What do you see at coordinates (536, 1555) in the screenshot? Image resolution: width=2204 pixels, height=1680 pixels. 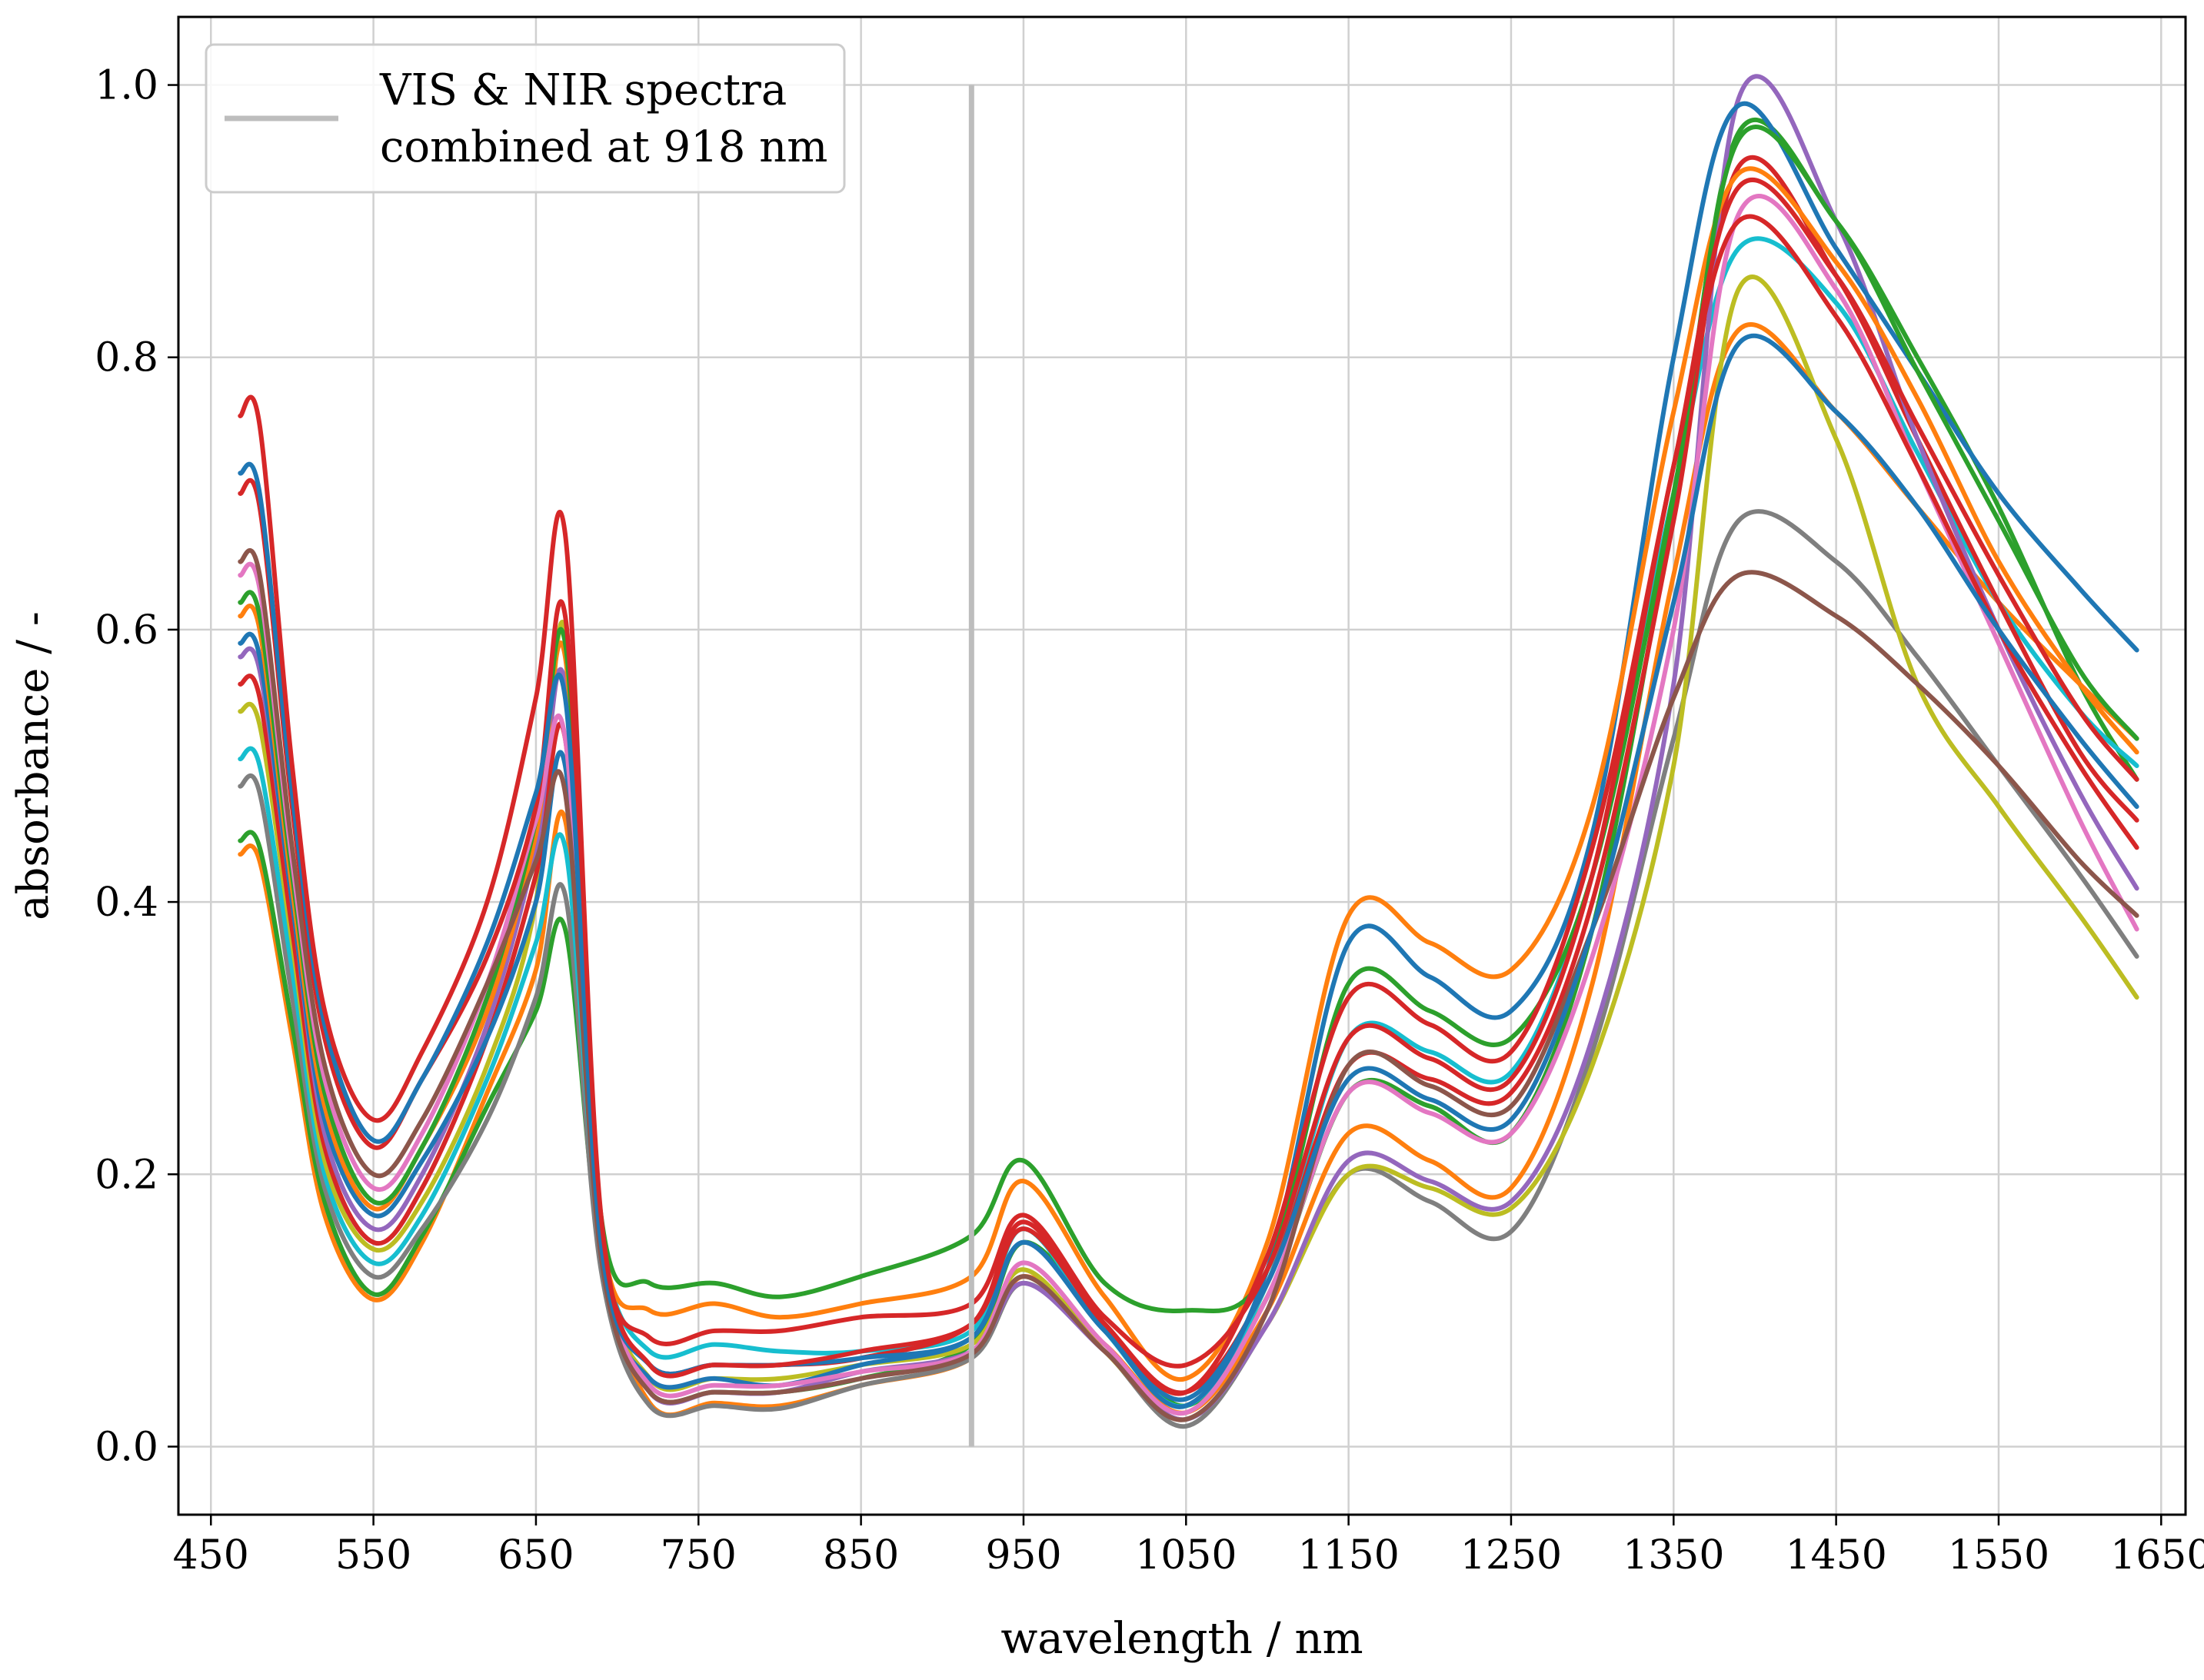 I see `x-tick-label: 650` at bounding box center [536, 1555].